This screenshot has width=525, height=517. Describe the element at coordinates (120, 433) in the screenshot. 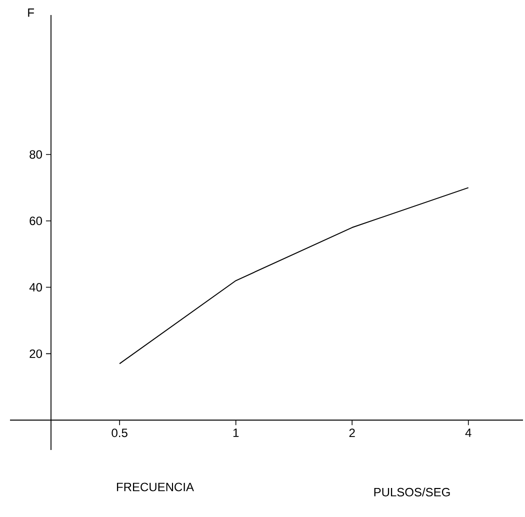

I see `x-tick-label: 0.5` at that location.